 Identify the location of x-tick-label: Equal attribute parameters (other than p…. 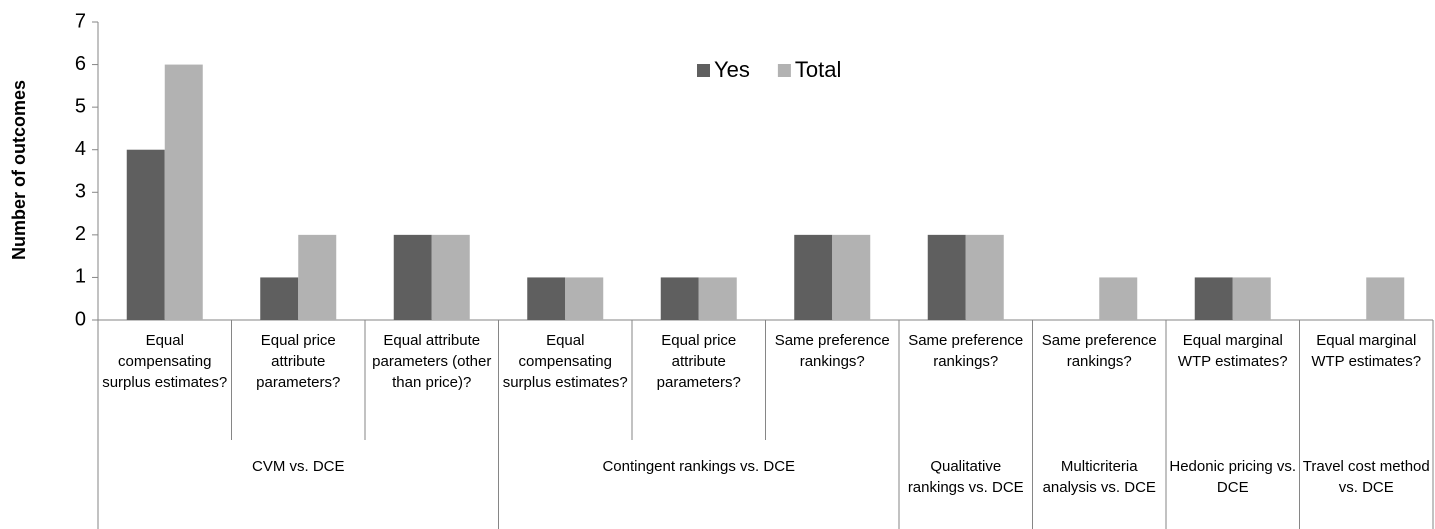
(432, 361).